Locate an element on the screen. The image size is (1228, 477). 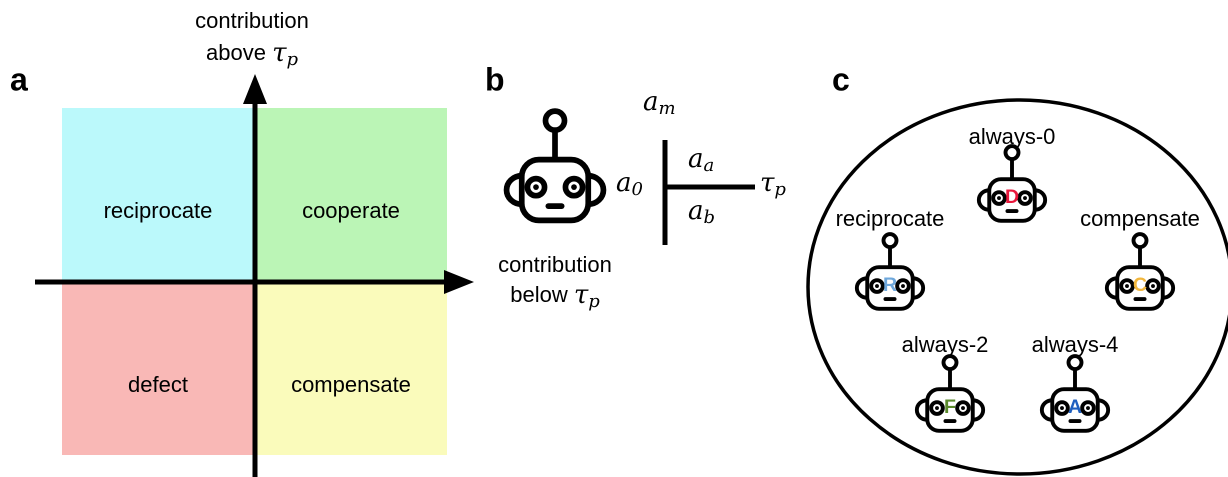
symbol: am is located at coordinates (659, 103).